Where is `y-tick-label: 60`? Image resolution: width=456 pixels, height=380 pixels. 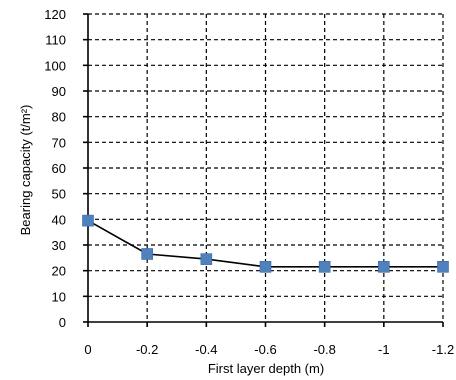 y-tick-label: 60 is located at coordinates (59, 168).